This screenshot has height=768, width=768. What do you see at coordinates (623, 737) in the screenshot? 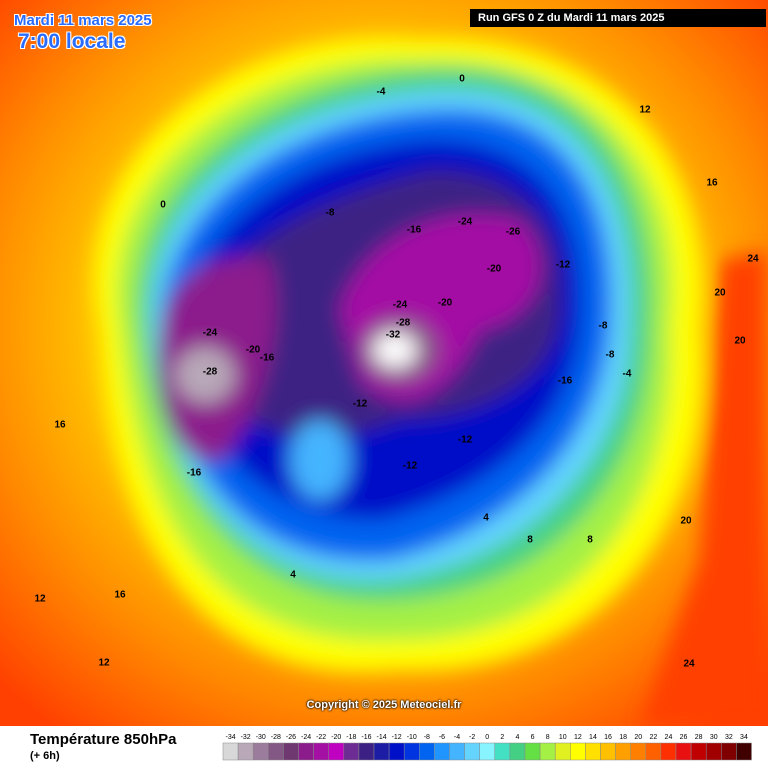
I see `scale-label: 18` at bounding box center [623, 737].